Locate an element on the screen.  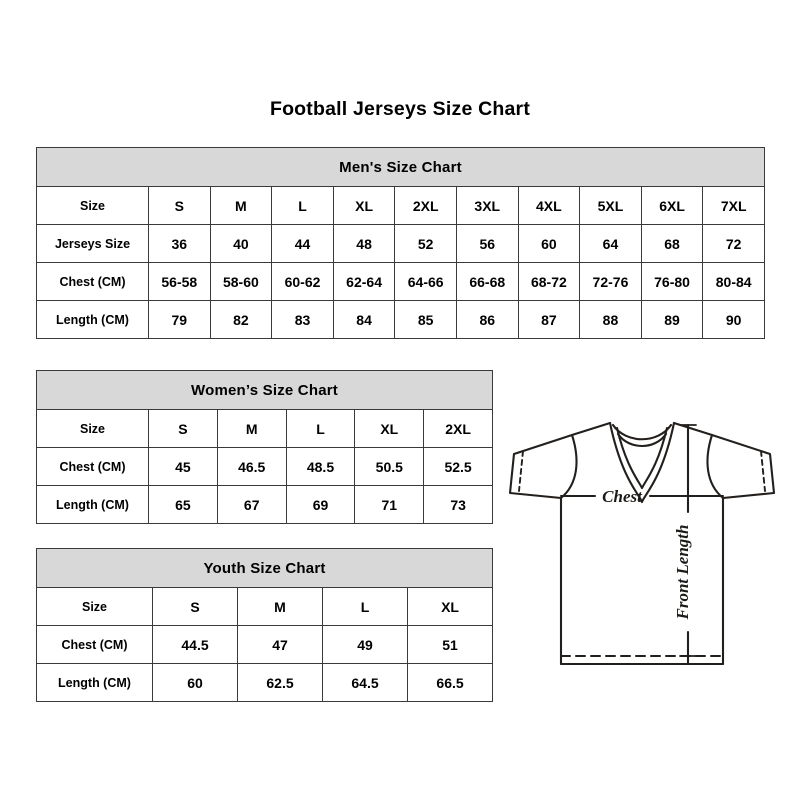
mens-size-s: S is located at coordinates (179, 205).